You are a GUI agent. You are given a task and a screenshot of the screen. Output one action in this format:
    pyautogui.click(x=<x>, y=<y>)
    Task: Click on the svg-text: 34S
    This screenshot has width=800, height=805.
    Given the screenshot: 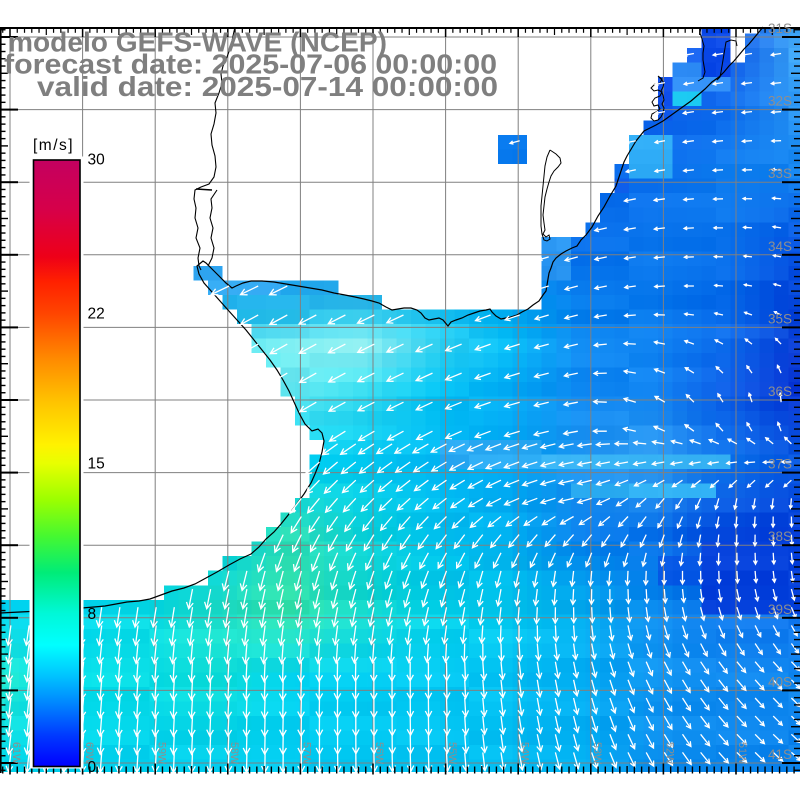 What is the action you would take?
    pyautogui.click(x=780, y=246)
    